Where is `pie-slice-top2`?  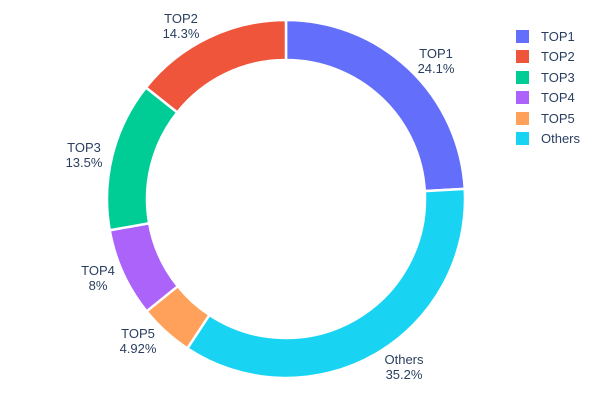
pie-slice-top2 is located at coordinates (216, 66).